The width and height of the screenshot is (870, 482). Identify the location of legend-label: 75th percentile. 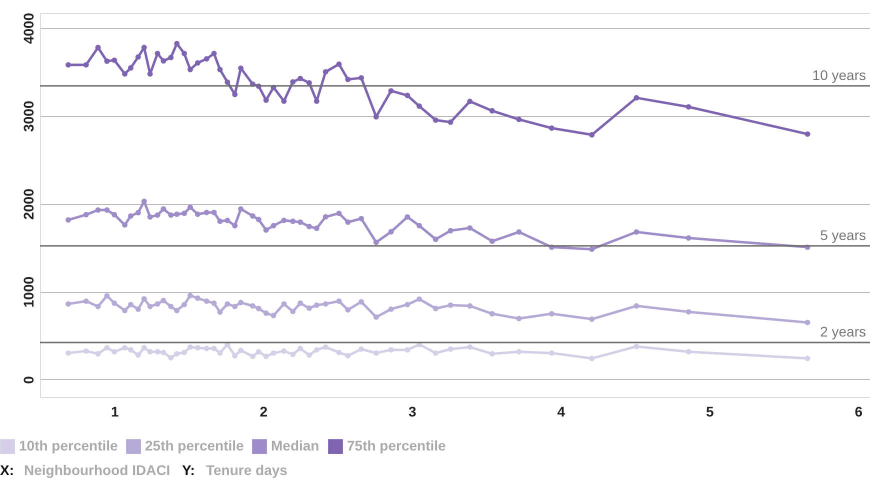
(396, 446).